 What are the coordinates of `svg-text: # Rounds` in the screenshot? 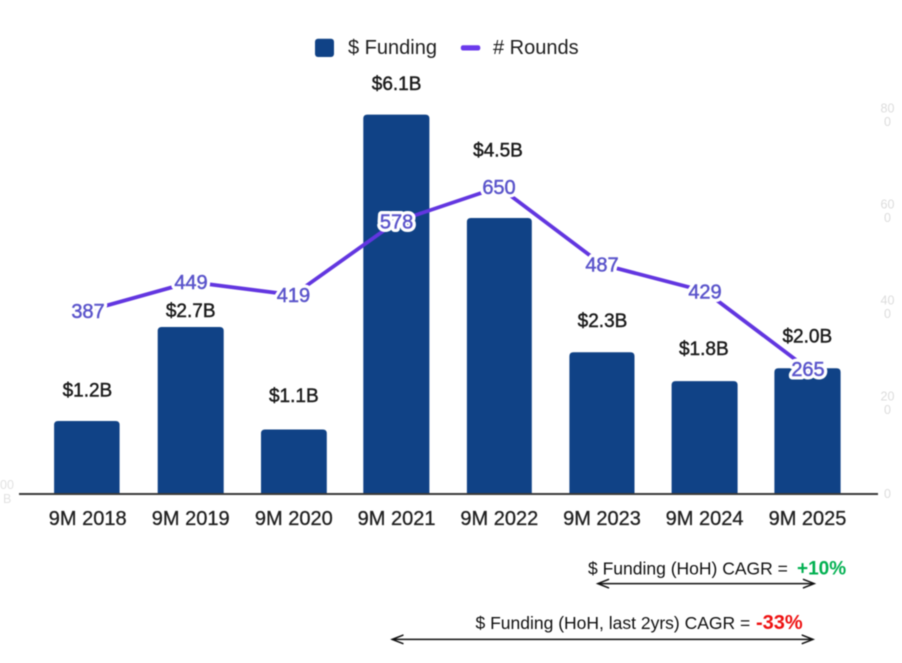 It's located at (536, 48).